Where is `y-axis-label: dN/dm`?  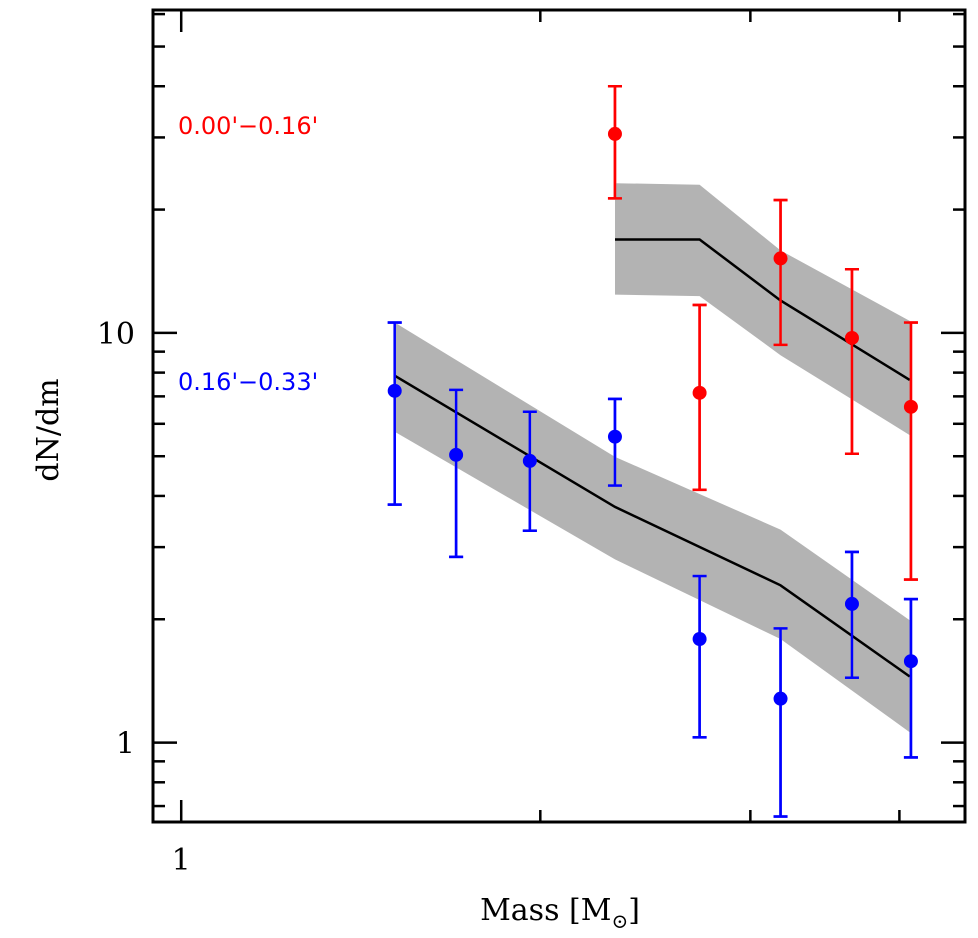 y-axis-label: dN/dm is located at coordinates (48, 429).